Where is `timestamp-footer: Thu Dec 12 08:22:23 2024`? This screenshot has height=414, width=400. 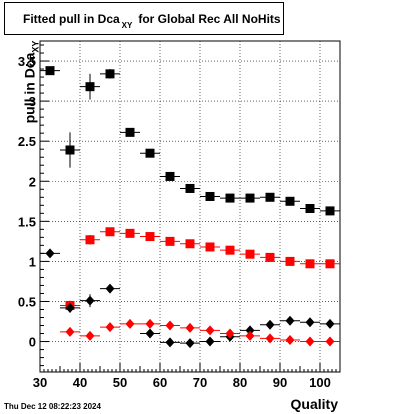
timestamp-footer: Thu Dec 12 08:22:23 2024 is located at coordinates (52, 406).